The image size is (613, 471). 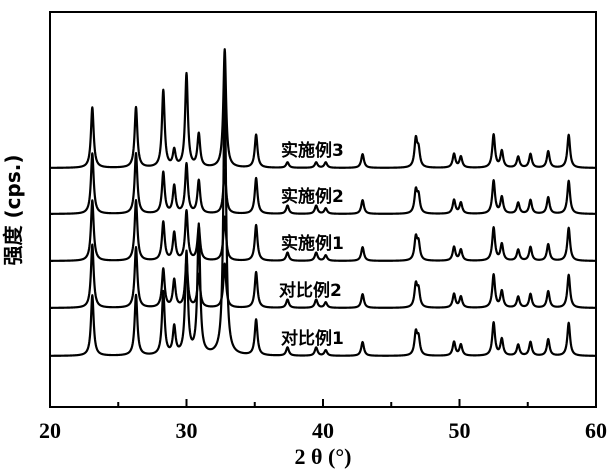 What do you see at coordinates (312, 196) in the screenshot?
I see `series-label: 实施例2` at bounding box center [312, 196].